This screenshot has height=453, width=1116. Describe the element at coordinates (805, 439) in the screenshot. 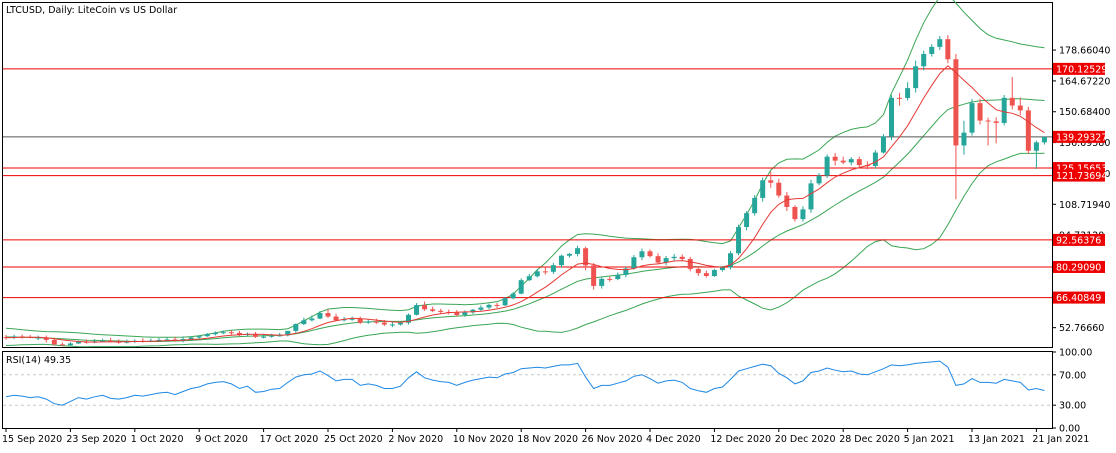

I see `x-tick-label: 20 Dec 2020` at that location.